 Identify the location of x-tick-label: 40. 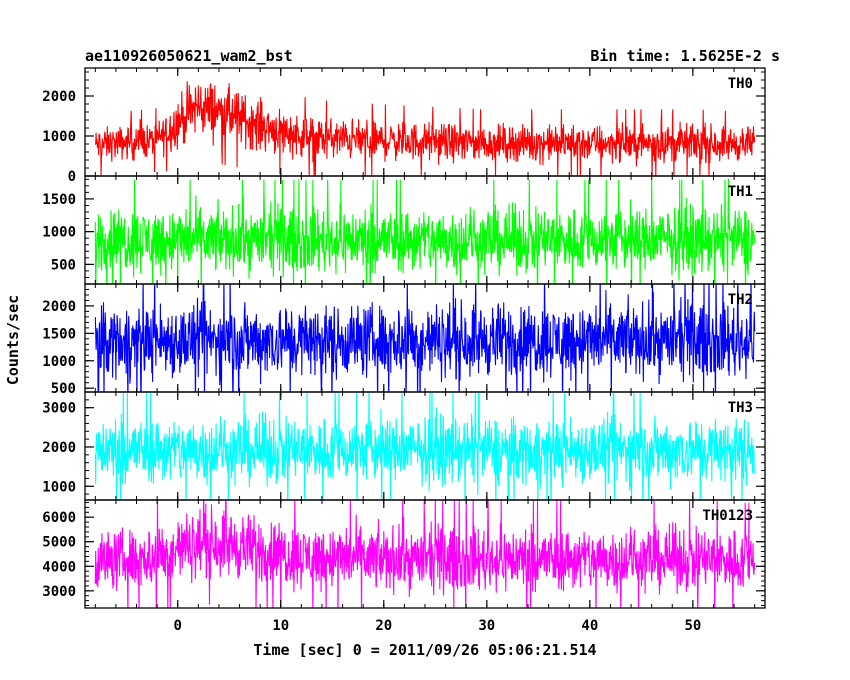
(589, 626).